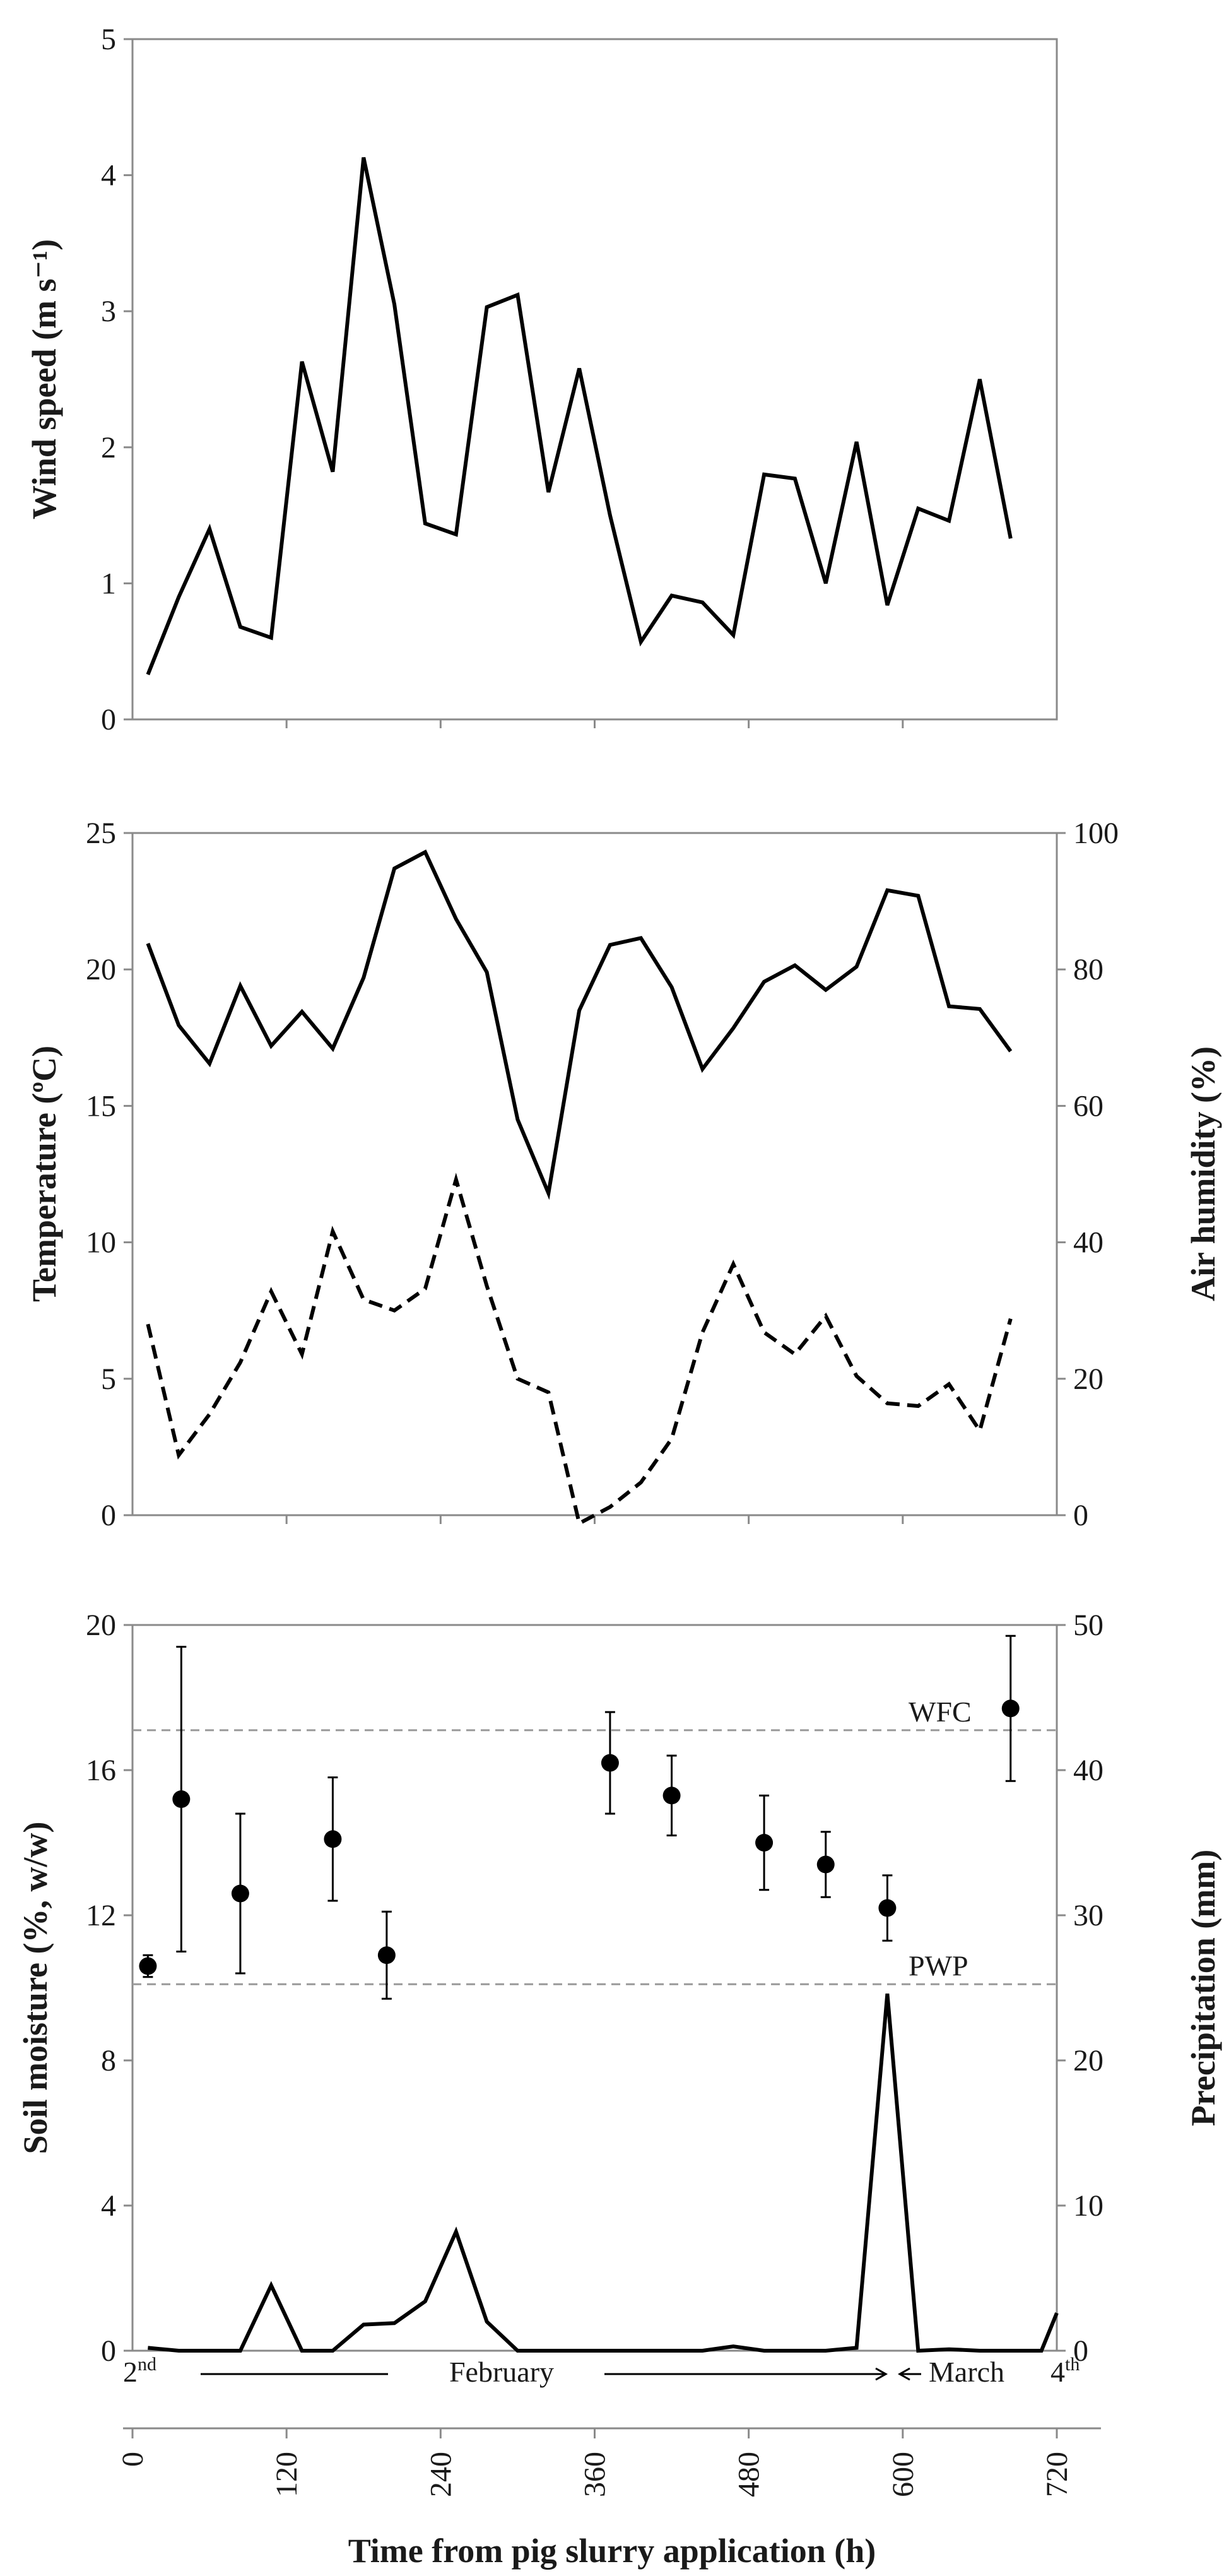 This screenshot has width=1224, height=2576. I want to click on wind-y-tick-label: 5, so click(108, 39).